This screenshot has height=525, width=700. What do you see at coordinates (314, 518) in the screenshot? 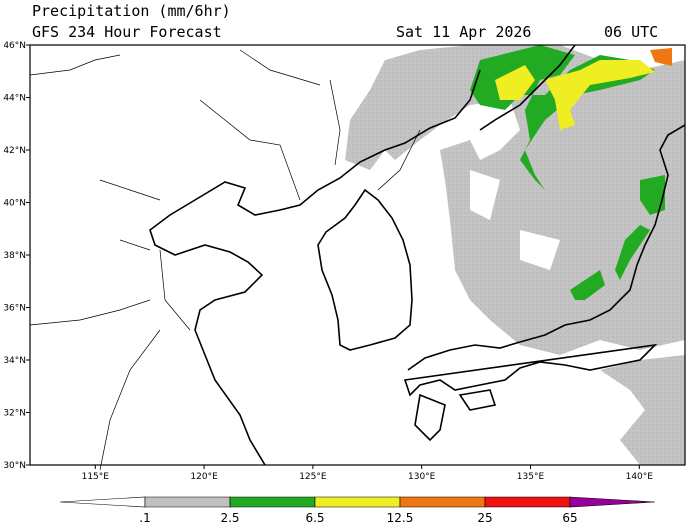
I see `colorbar-label: 6.5` at bounding box center [314, 518].